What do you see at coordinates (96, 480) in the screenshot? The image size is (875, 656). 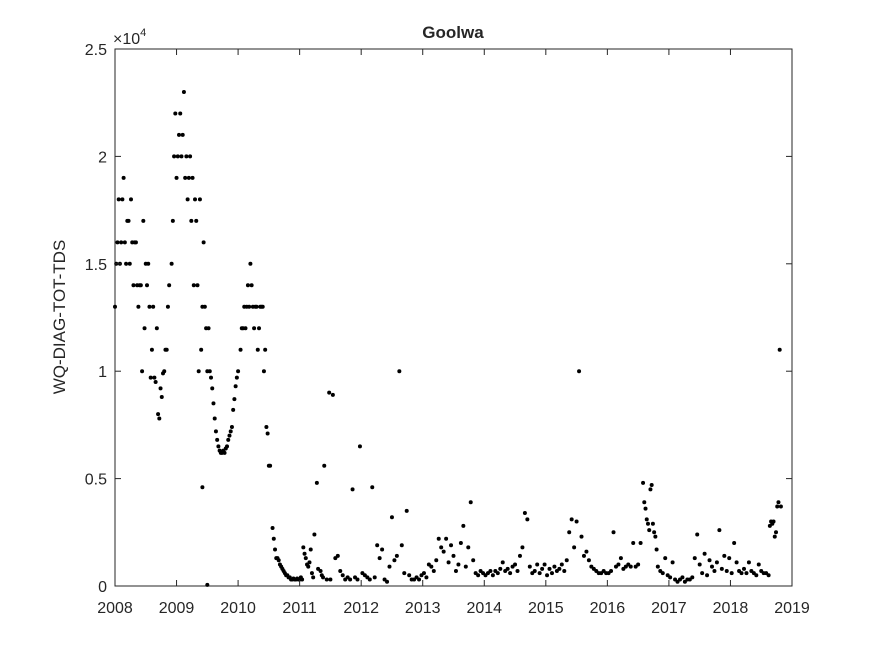 I see `y-tick-label: 0.5` at bounding box center [96, 480].